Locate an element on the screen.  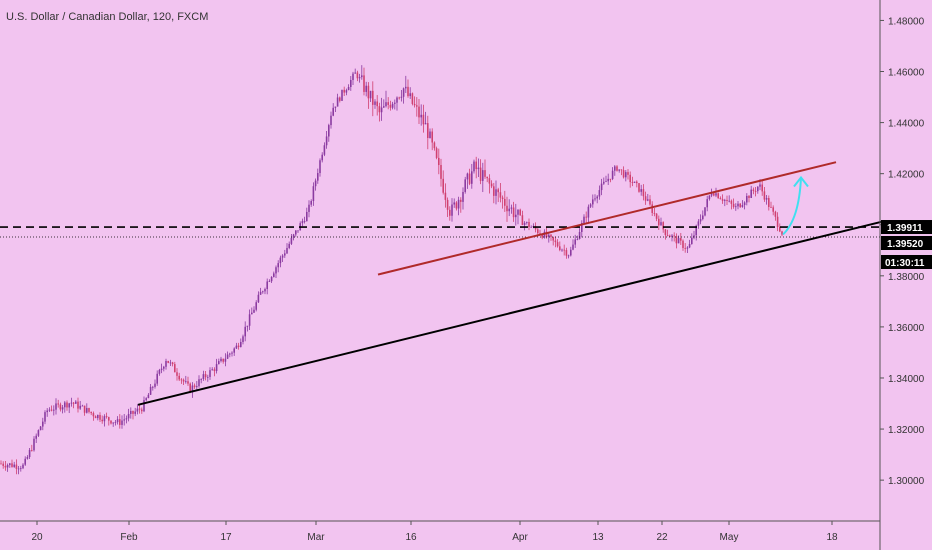
time-axis: 20 Feb 17 Mar 16 Apr 13 22 May 18 is located at coordinates (434, 532).